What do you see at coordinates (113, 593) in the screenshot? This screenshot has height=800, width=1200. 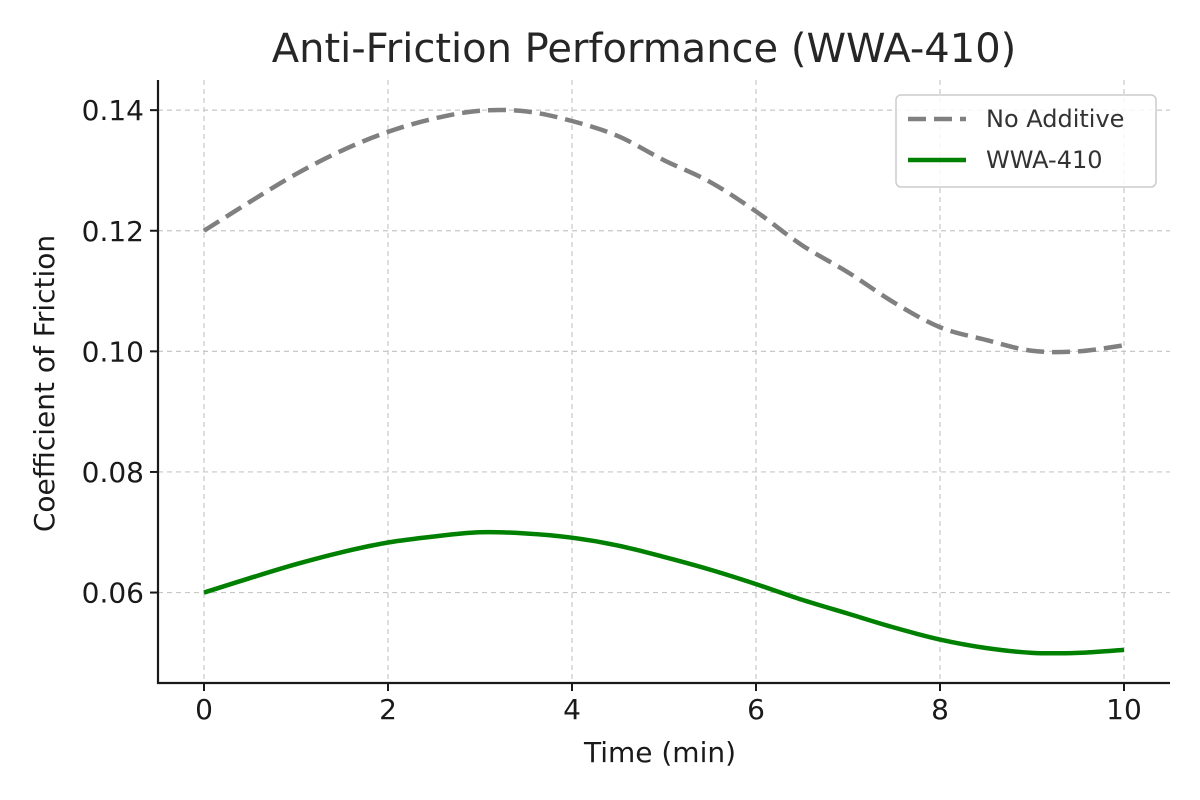 I see `y-tick-label: 0.06` at bounding box center [113, 593].